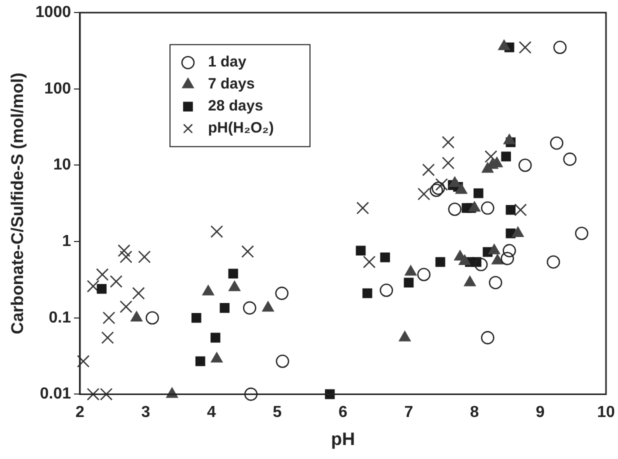 This screenshot has width=618, height=459. What do you see at coordinates (409, 413) in the screenshot?
I see `x-tick-label: 7` at bounding box center [409, 413].